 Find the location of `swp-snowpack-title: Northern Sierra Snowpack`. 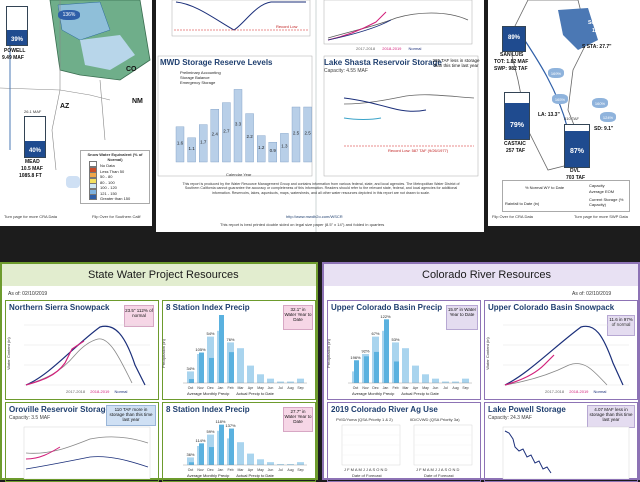

swp-snowpack-title: Northern Sierra Snowpack is located at coordinates (59, 307).